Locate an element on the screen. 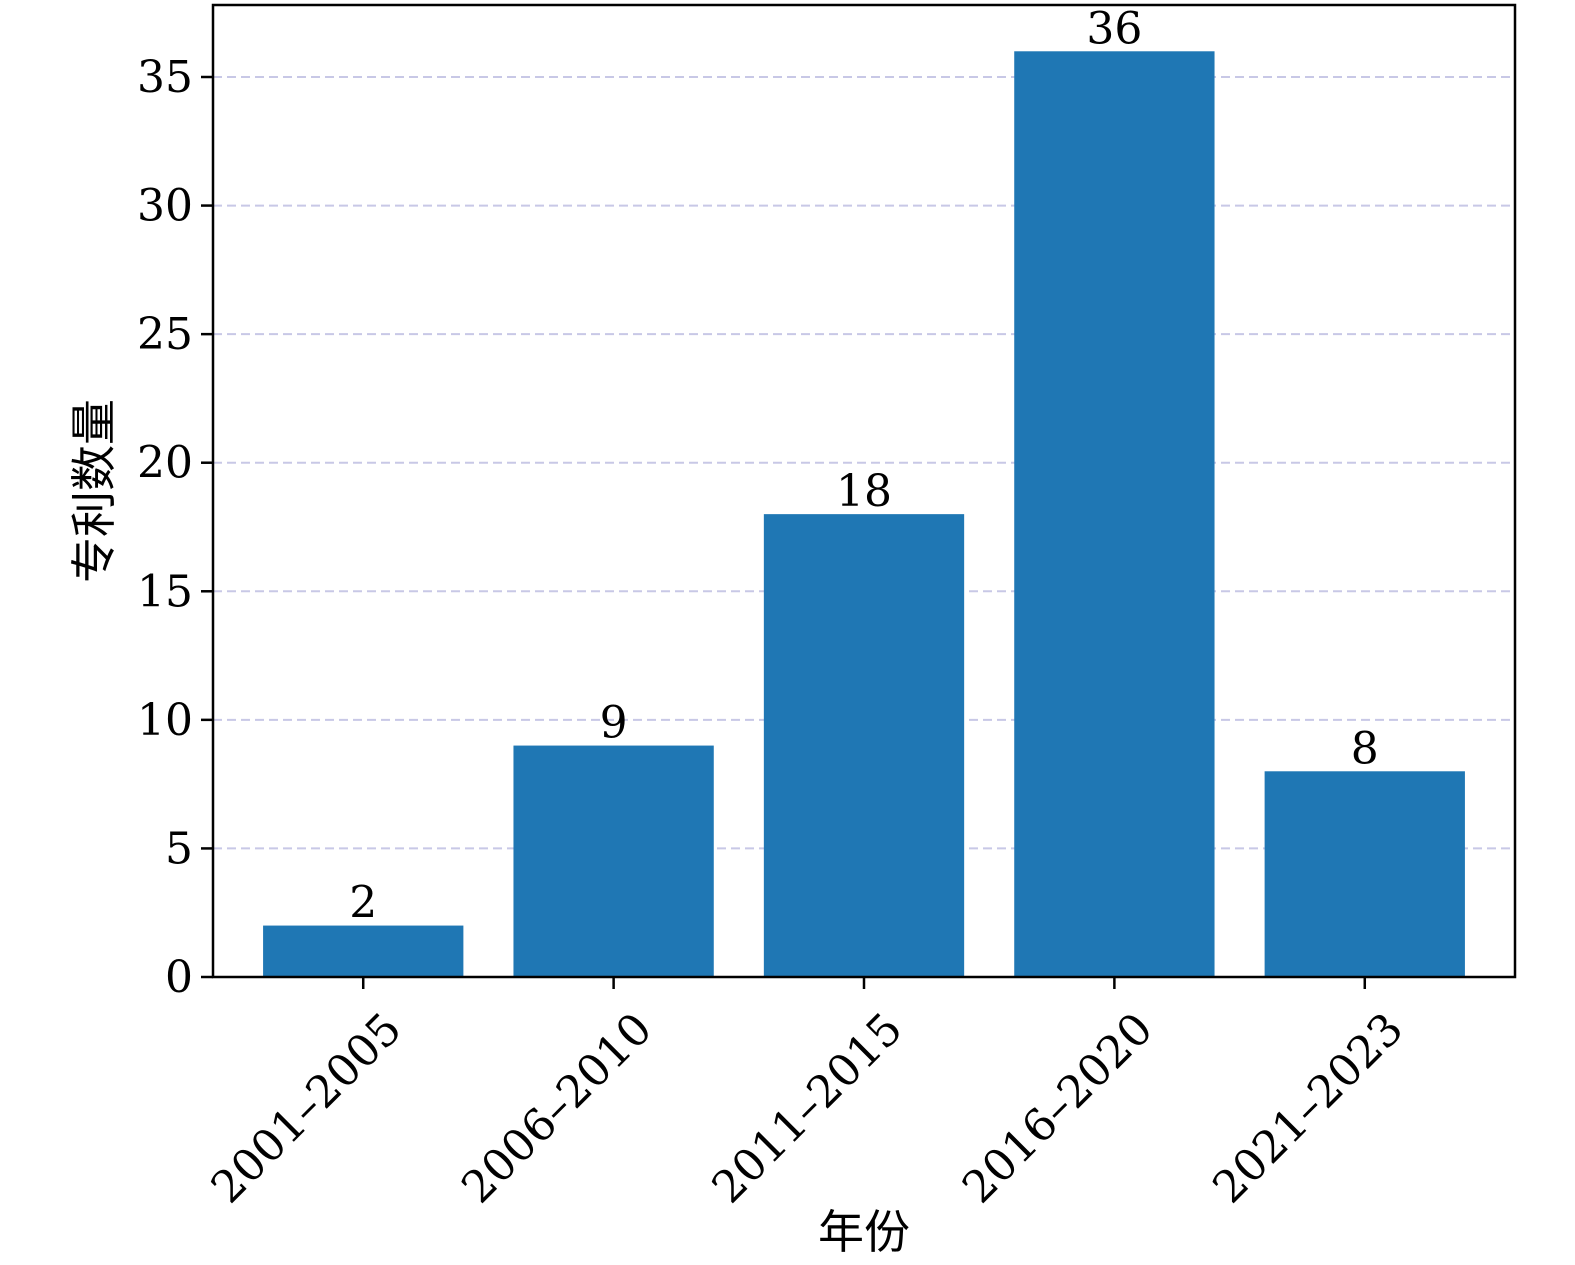 The width and height of the screenshot is (1575, 1265). y-tick-label: 5 is located at coordinates (179, 848).